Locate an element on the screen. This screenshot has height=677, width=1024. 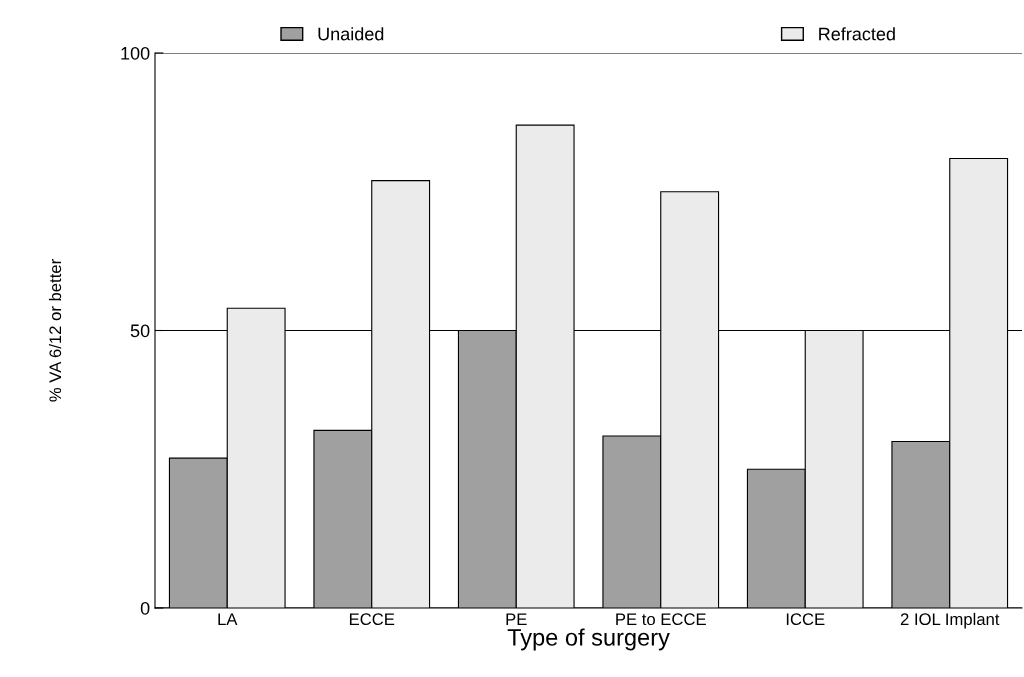
x-tick-label: PE to ECCE is located at coordinates (661, 619).